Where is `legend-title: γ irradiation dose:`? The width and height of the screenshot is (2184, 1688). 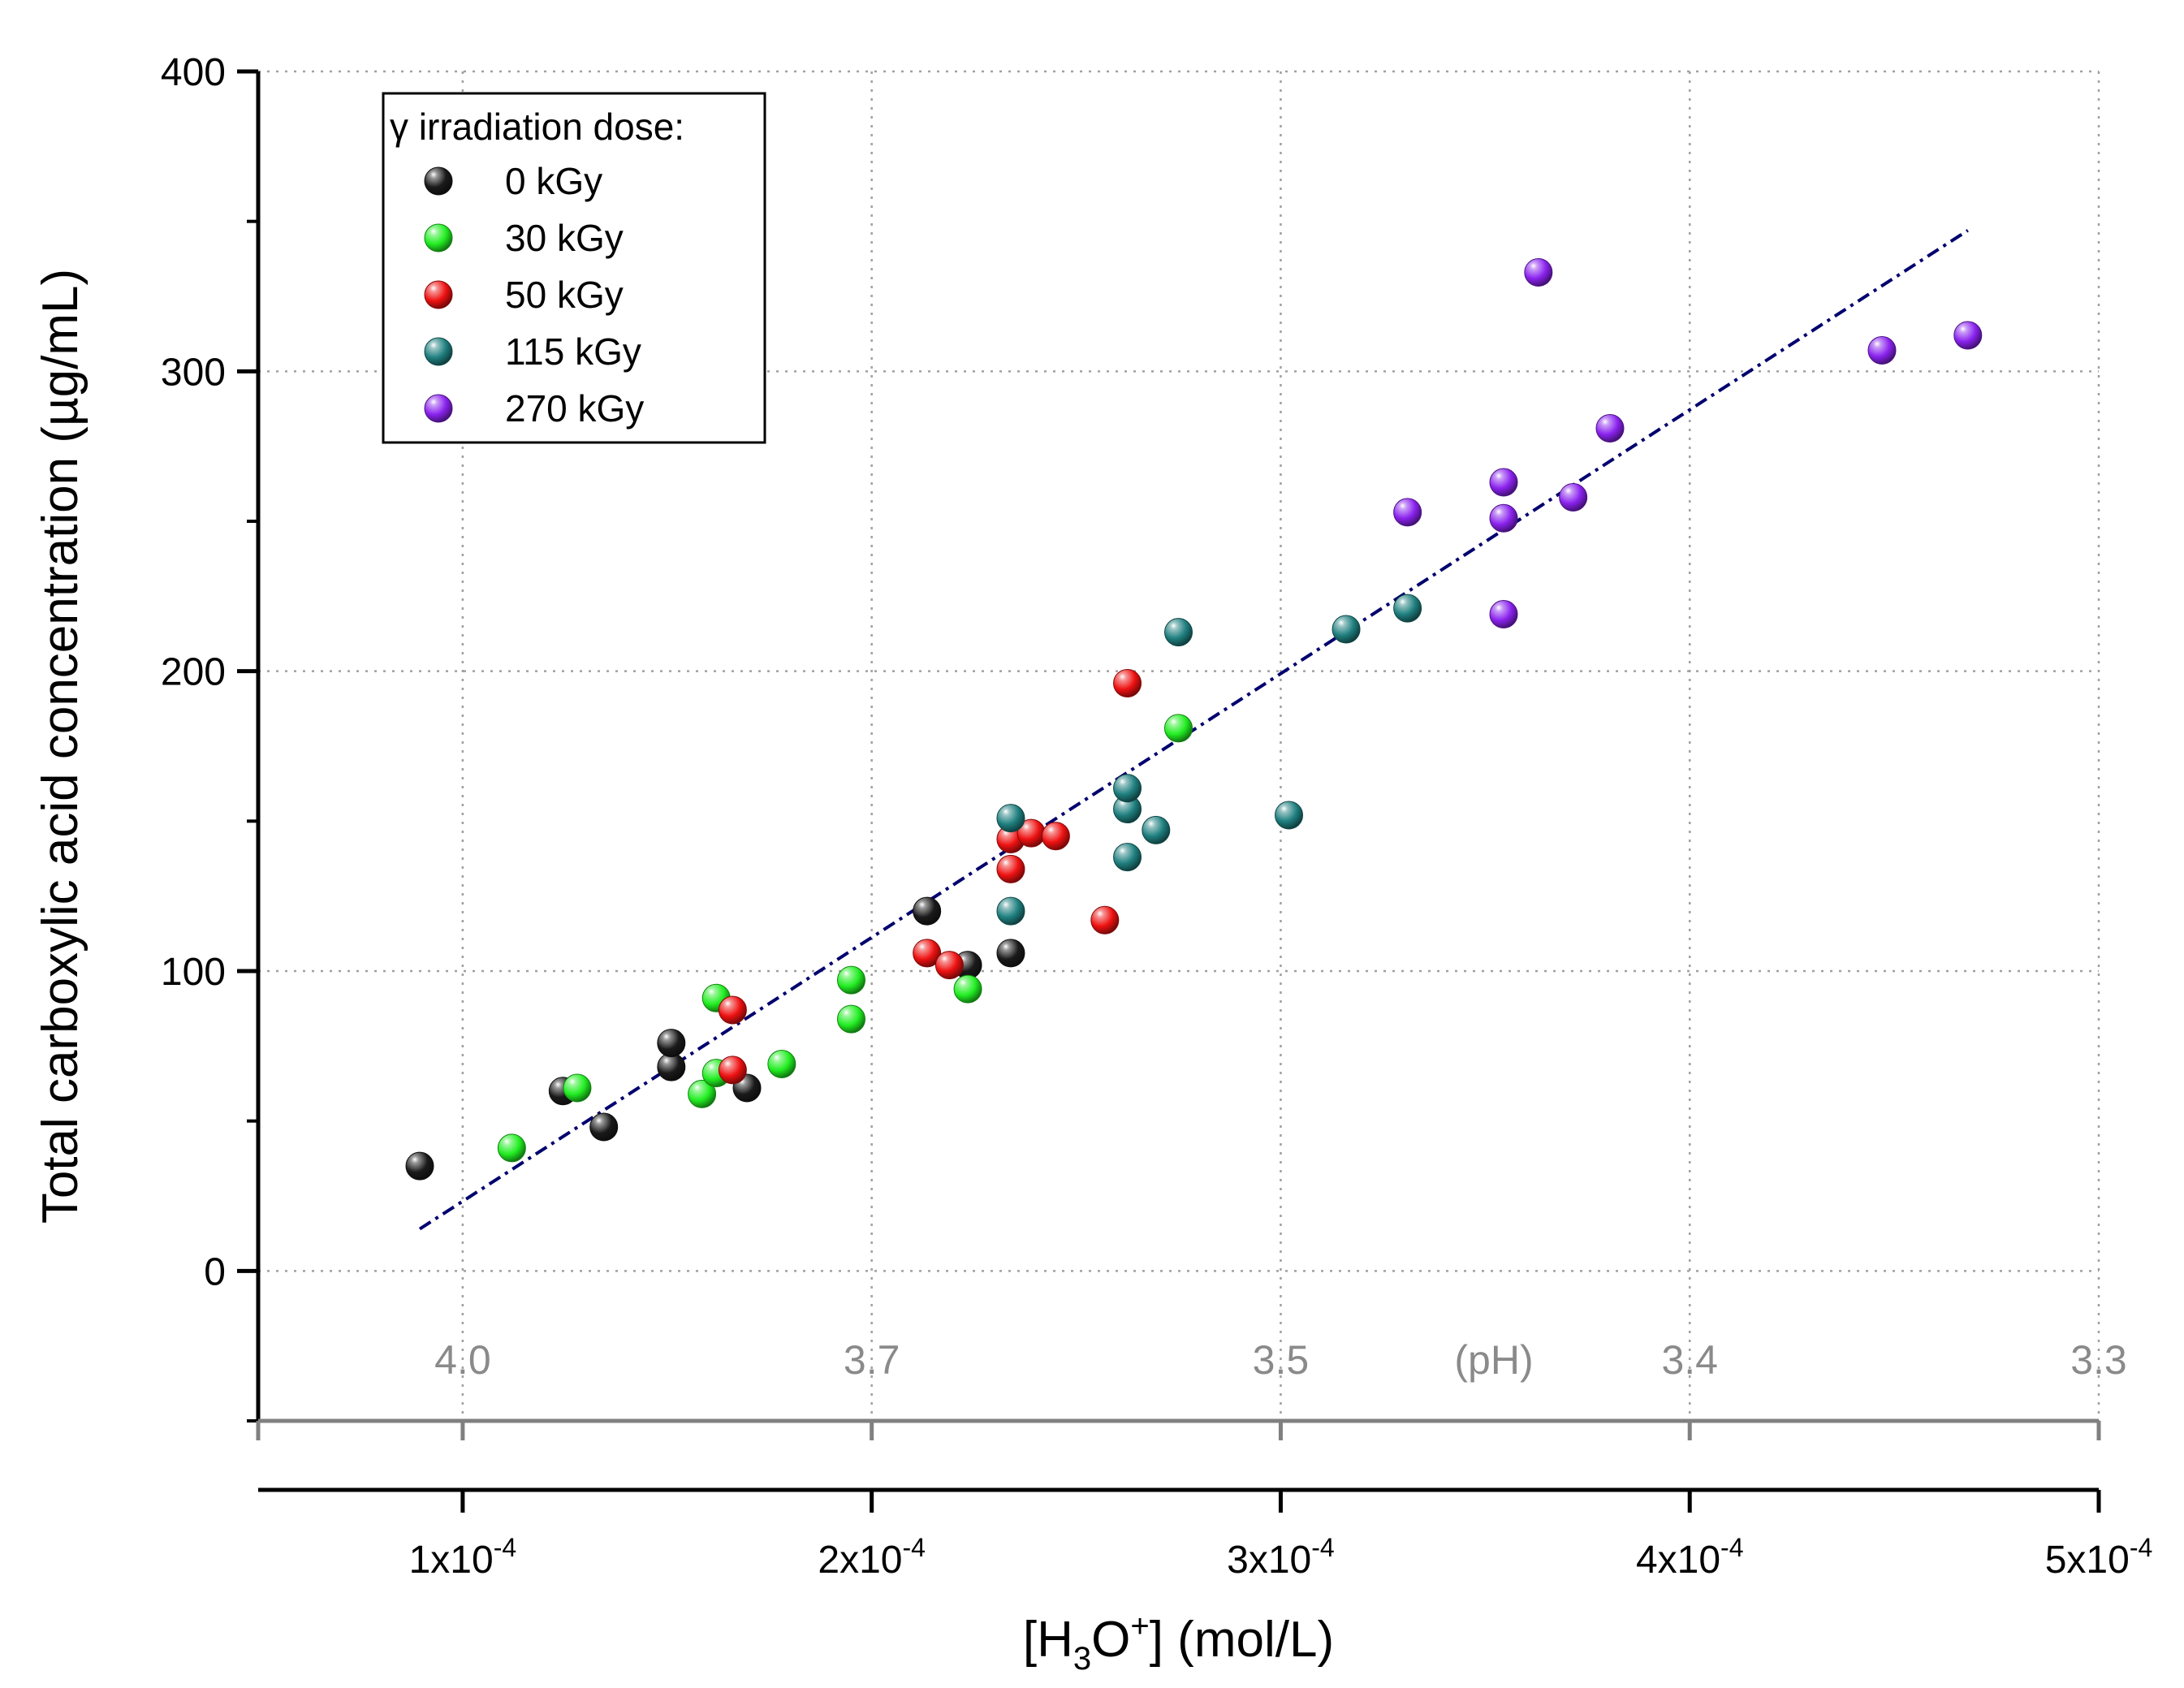
legend-title: γ irradiation dose: is located at coordinates (537, 127).